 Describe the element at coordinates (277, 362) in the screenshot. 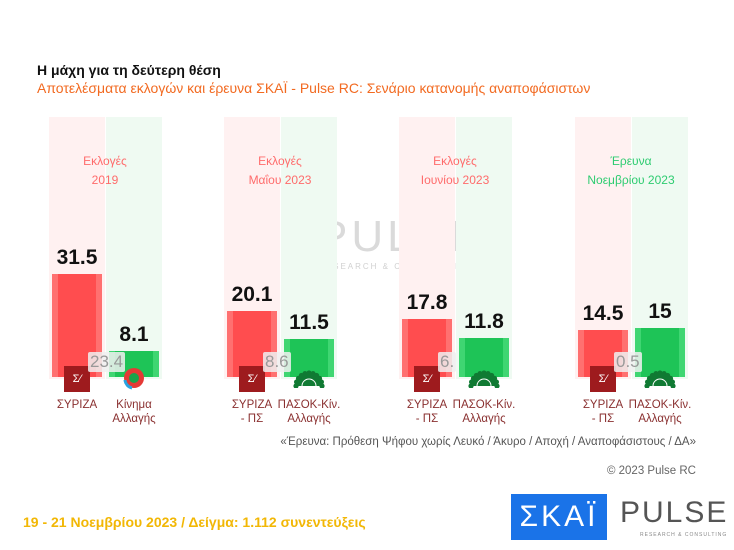

I see `difference-label: 8.6` at that location.